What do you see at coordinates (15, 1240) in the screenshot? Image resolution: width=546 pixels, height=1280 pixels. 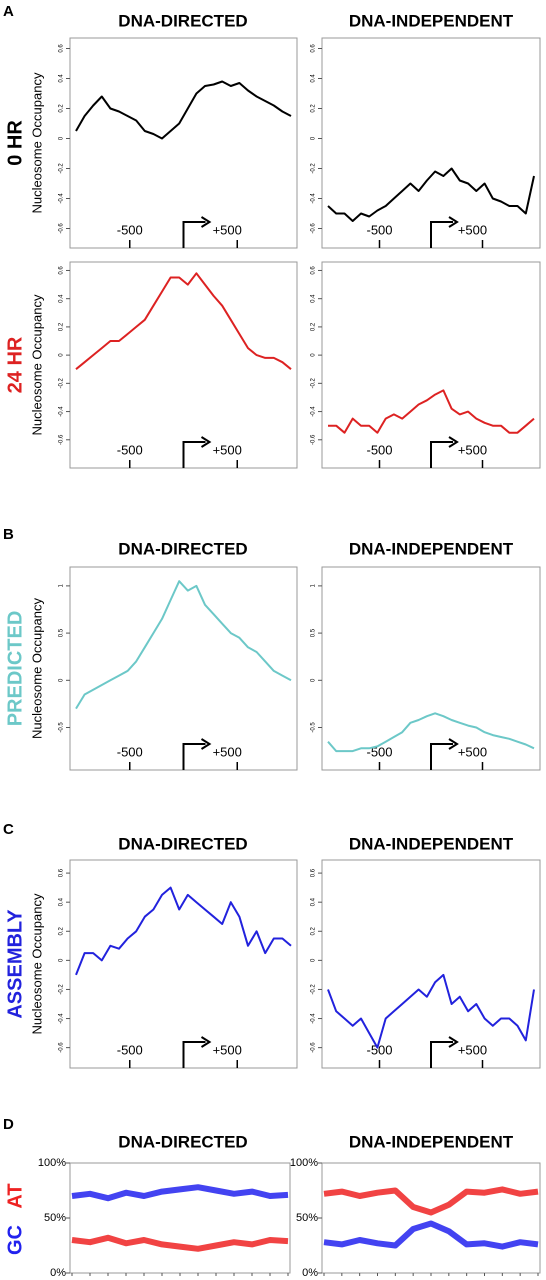 I see `series-label: GC` at bounding box center [15, 1240].